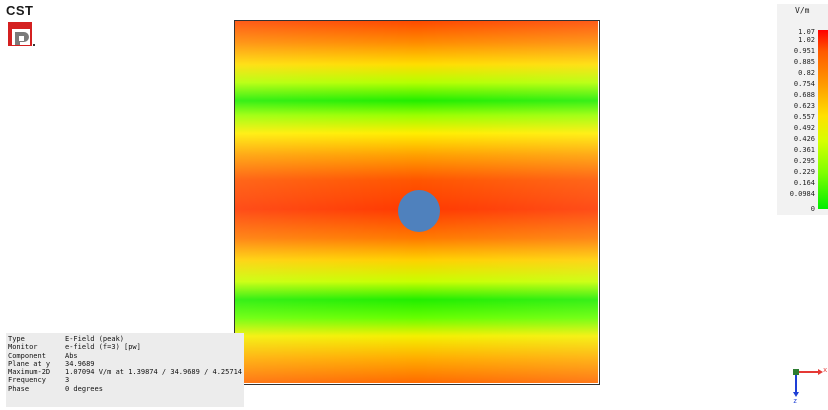 This screenshot has width=828, height=410. I want to click on info-key: Phase, so click(19, 388).